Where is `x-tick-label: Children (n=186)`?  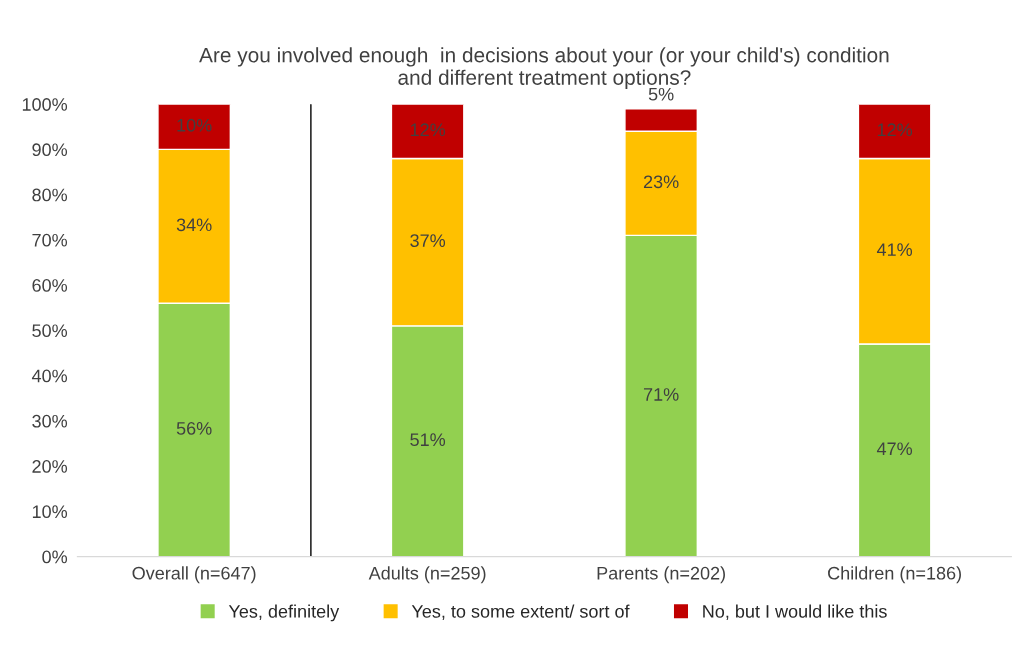 x-tick-label: Children (n=186) is located at coordinates (894, 575).